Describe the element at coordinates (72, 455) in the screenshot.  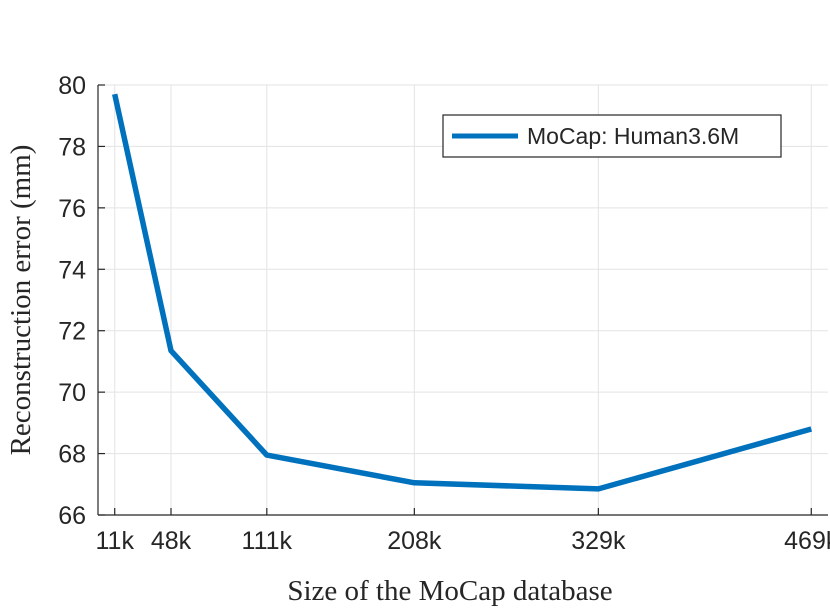
I see `y-tick-label: 68` at that location.